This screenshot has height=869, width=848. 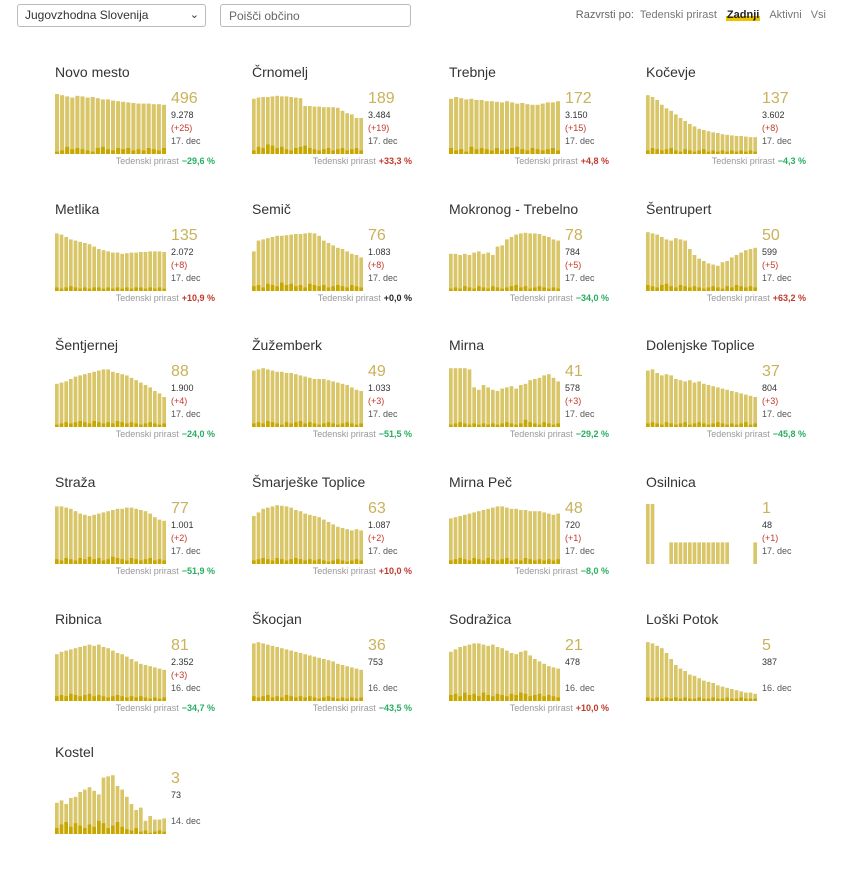 What do you see at coordinates (110, 672) in the screenshot?
I see `active-cases-chart` at bounding box center [110, 672].